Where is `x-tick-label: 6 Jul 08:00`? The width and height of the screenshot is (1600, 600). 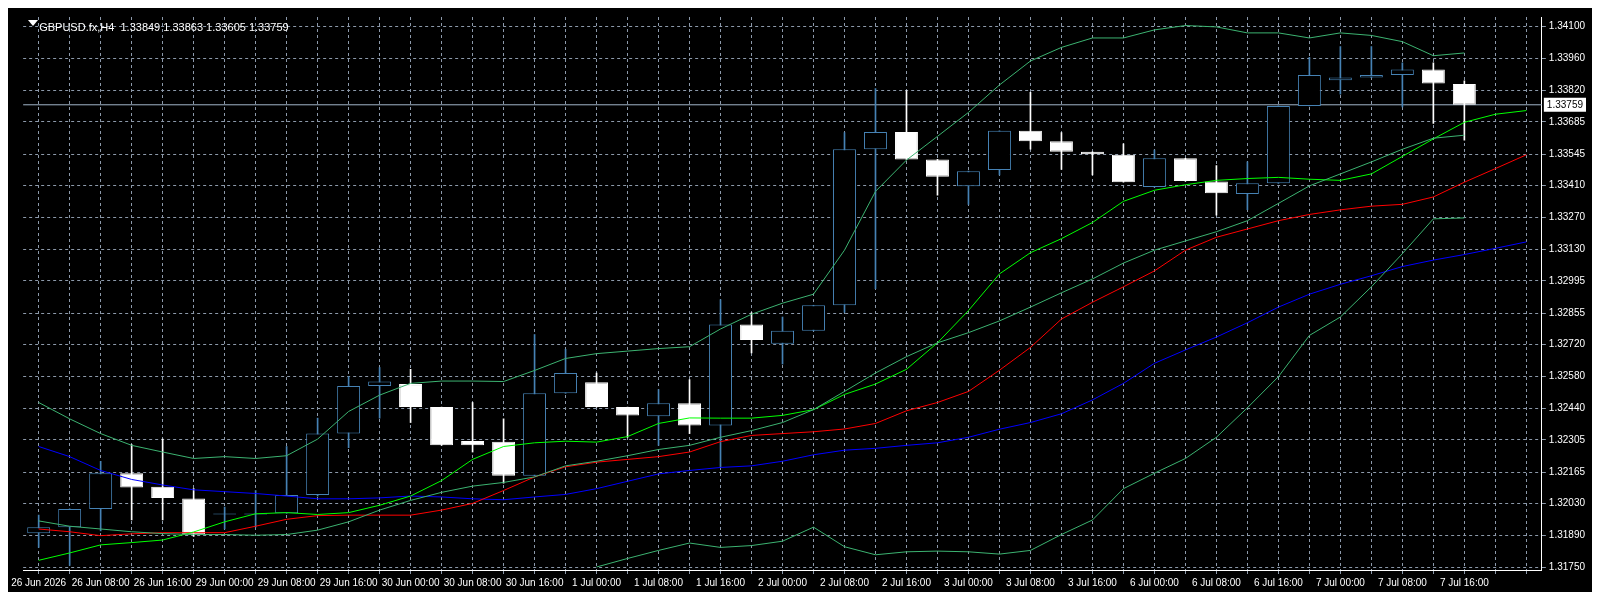 x-tick-label: 6 Jul 08:00 is located at coordinates (1216, 582).